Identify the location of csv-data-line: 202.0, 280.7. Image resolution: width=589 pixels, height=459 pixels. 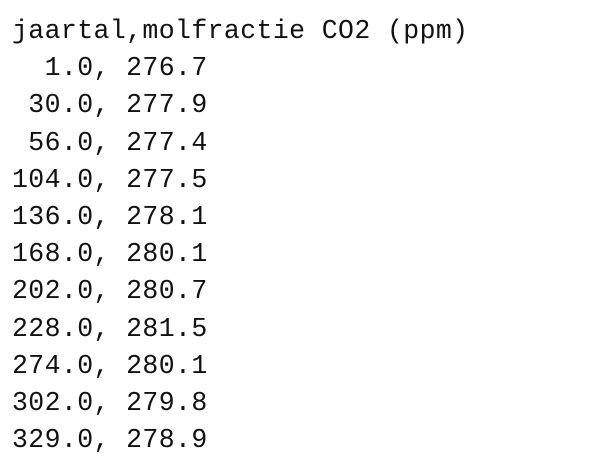
(110, 291).